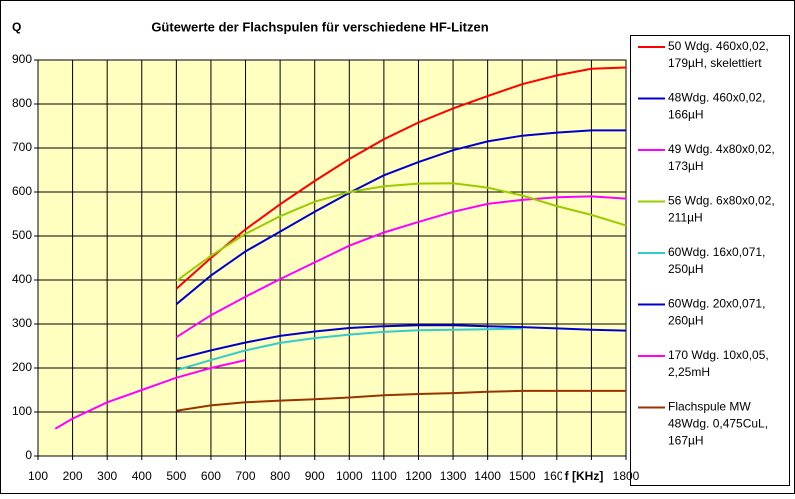 Image resolution: width=795 pixels, height=499 pixels. Describe the element at coordinates (22, 323) in the screenshot. I see `y-tick-label: 300` at that location.